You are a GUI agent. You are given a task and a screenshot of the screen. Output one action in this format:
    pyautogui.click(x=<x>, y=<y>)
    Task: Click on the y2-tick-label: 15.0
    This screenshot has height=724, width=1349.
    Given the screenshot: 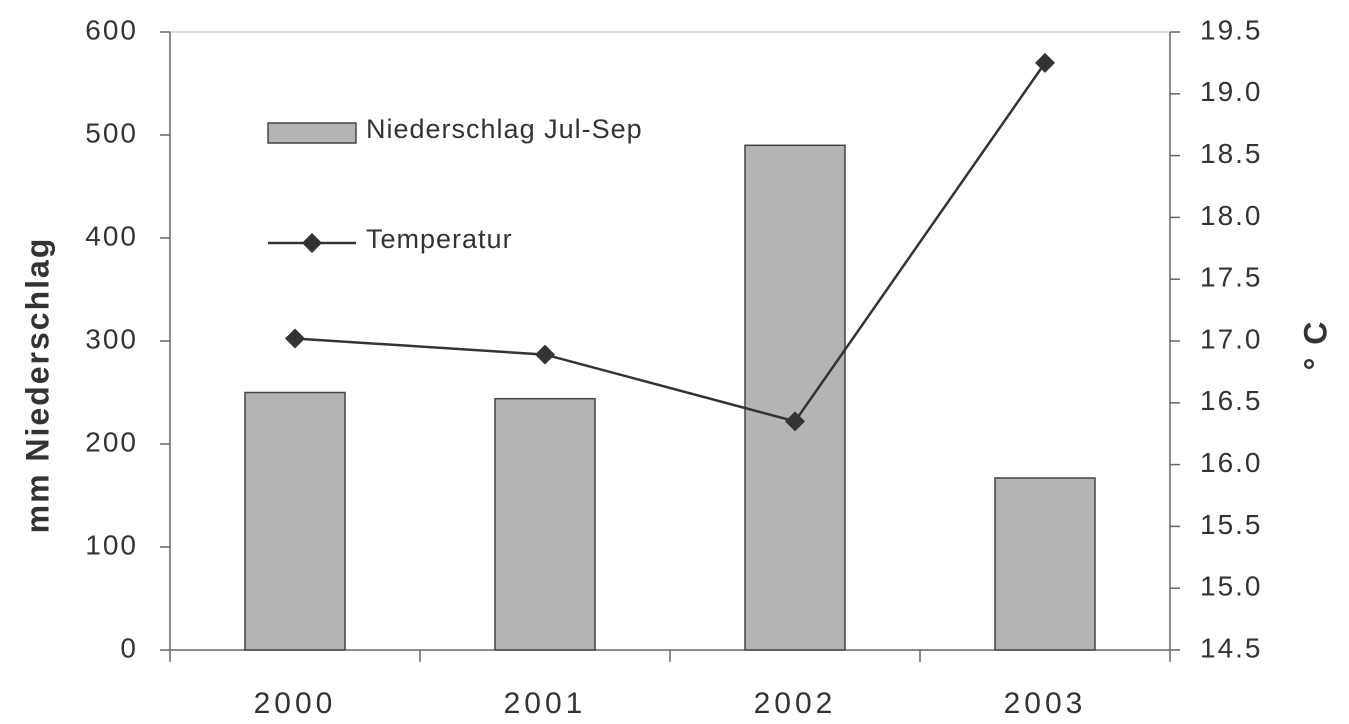 What is the action you would take?
    pyautogui.click(x=1231, y=586)
    